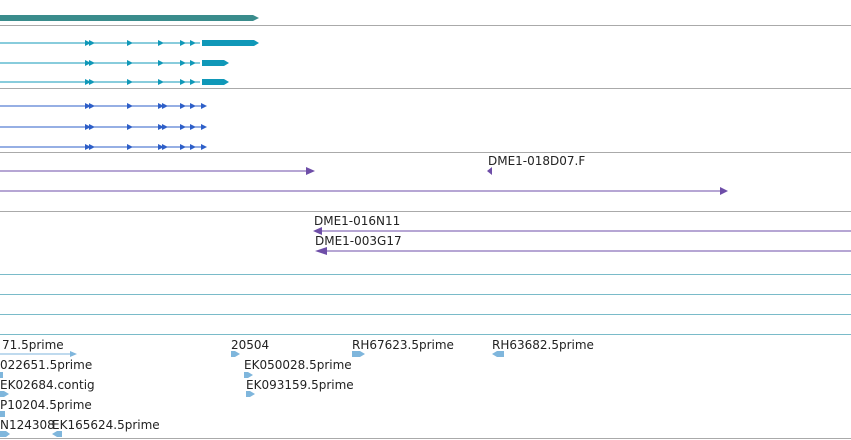  Describe the element at coordinates (358, 241) in the screenshot. I see `clone-label: DME1-003G17` at that location.